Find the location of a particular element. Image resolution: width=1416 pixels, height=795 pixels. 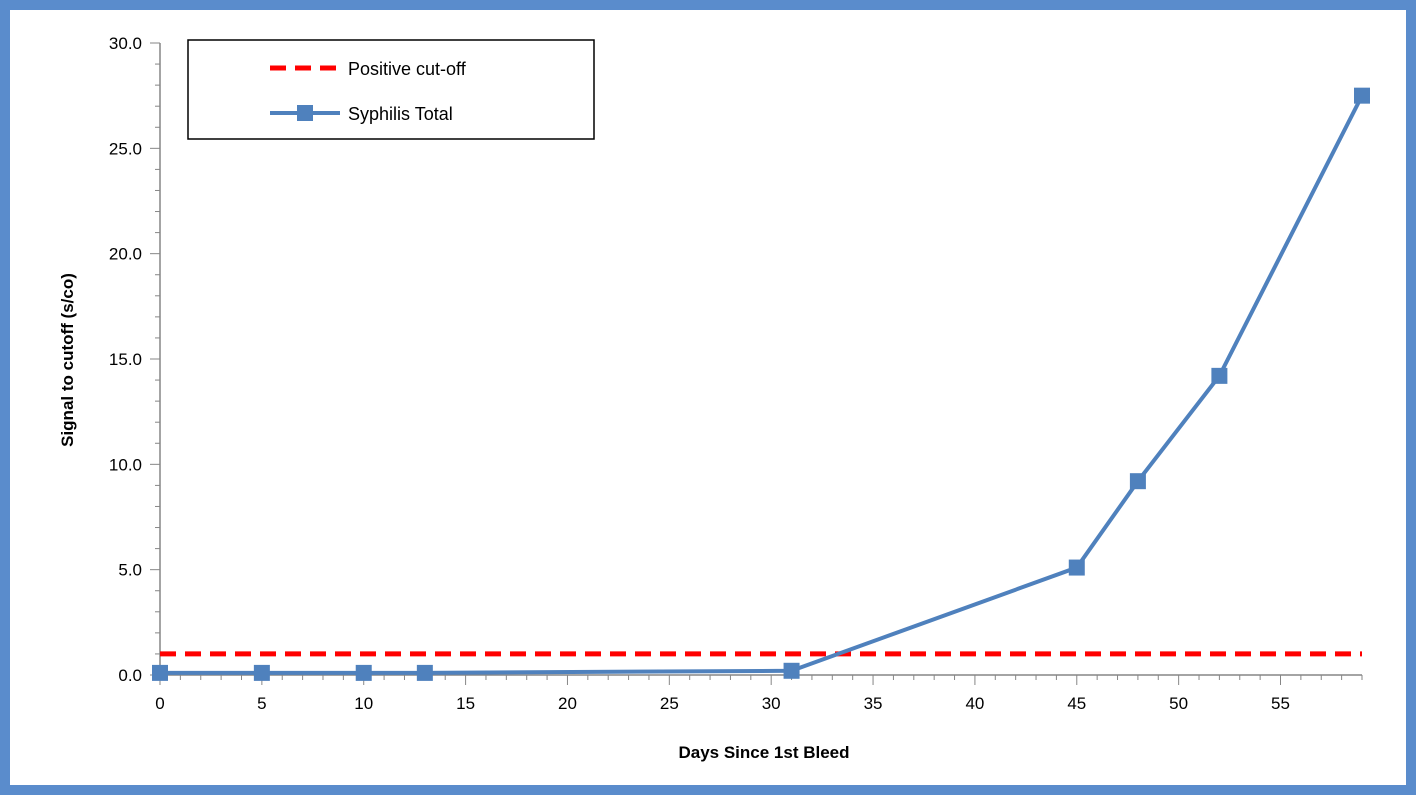

y-tick-label: 5.0 is located at coordinates (130, 570).